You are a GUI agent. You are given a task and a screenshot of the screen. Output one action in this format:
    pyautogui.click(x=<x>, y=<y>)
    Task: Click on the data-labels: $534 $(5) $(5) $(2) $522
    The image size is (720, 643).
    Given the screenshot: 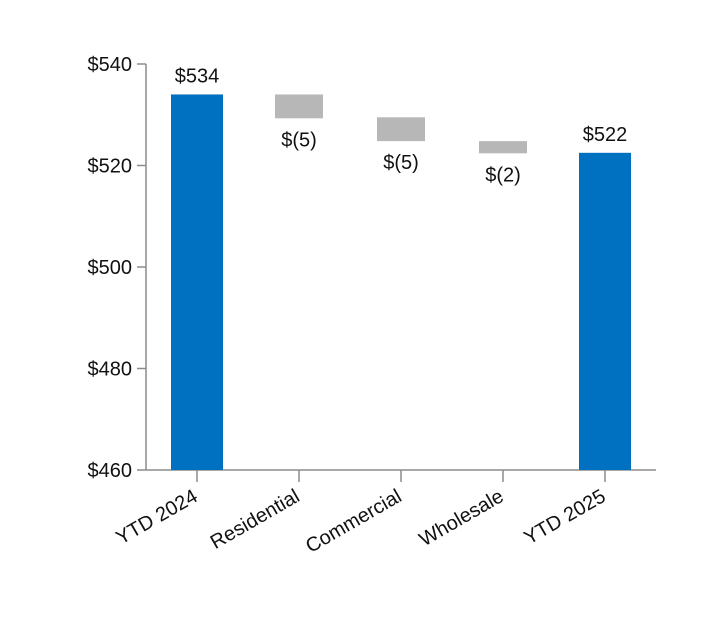 What is the action you would take?
    pyautogui.click(x=401, y=125)
    